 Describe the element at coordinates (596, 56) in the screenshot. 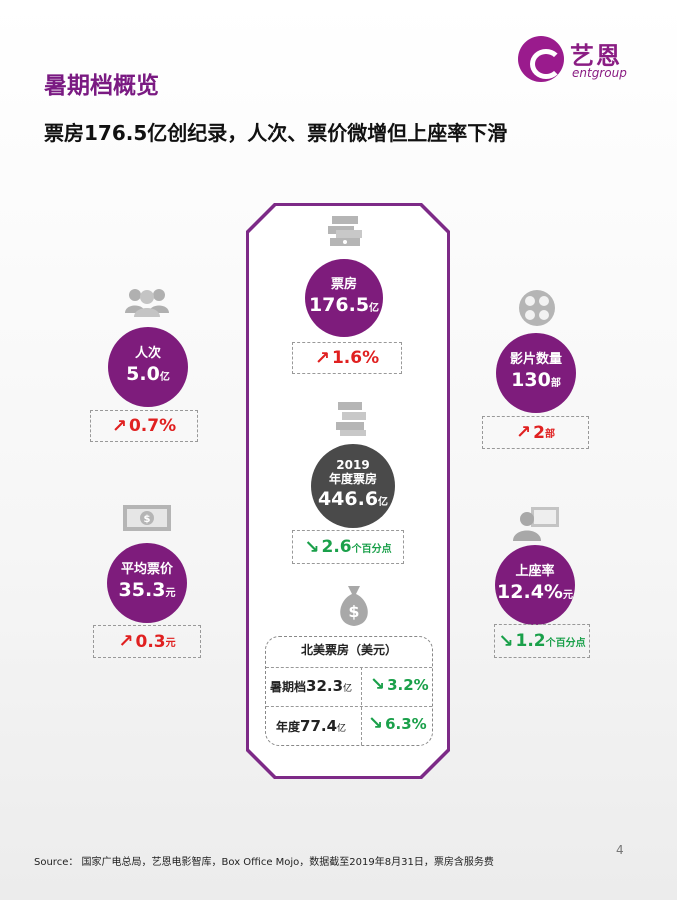

I see `logo-cn-text: 艺恩` at that location.